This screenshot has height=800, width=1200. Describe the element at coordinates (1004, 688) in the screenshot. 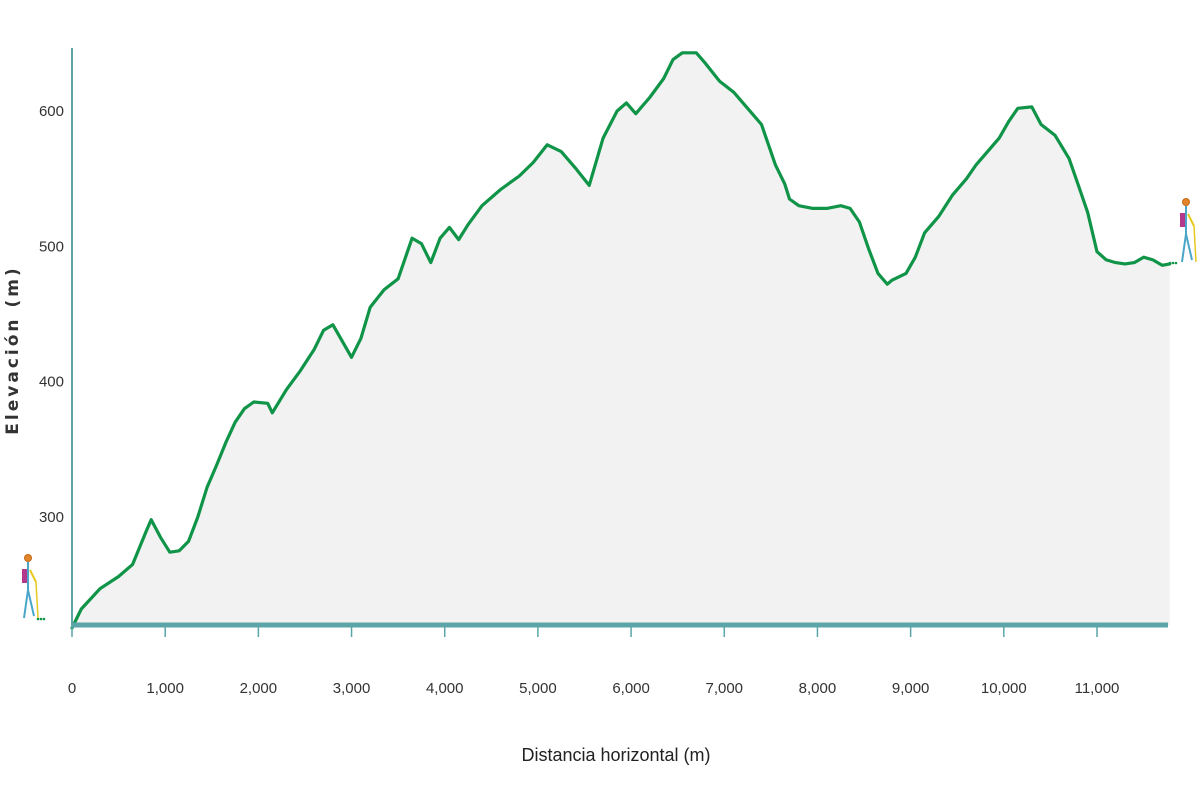

I see `x-tick-label: 10,000` at that location.